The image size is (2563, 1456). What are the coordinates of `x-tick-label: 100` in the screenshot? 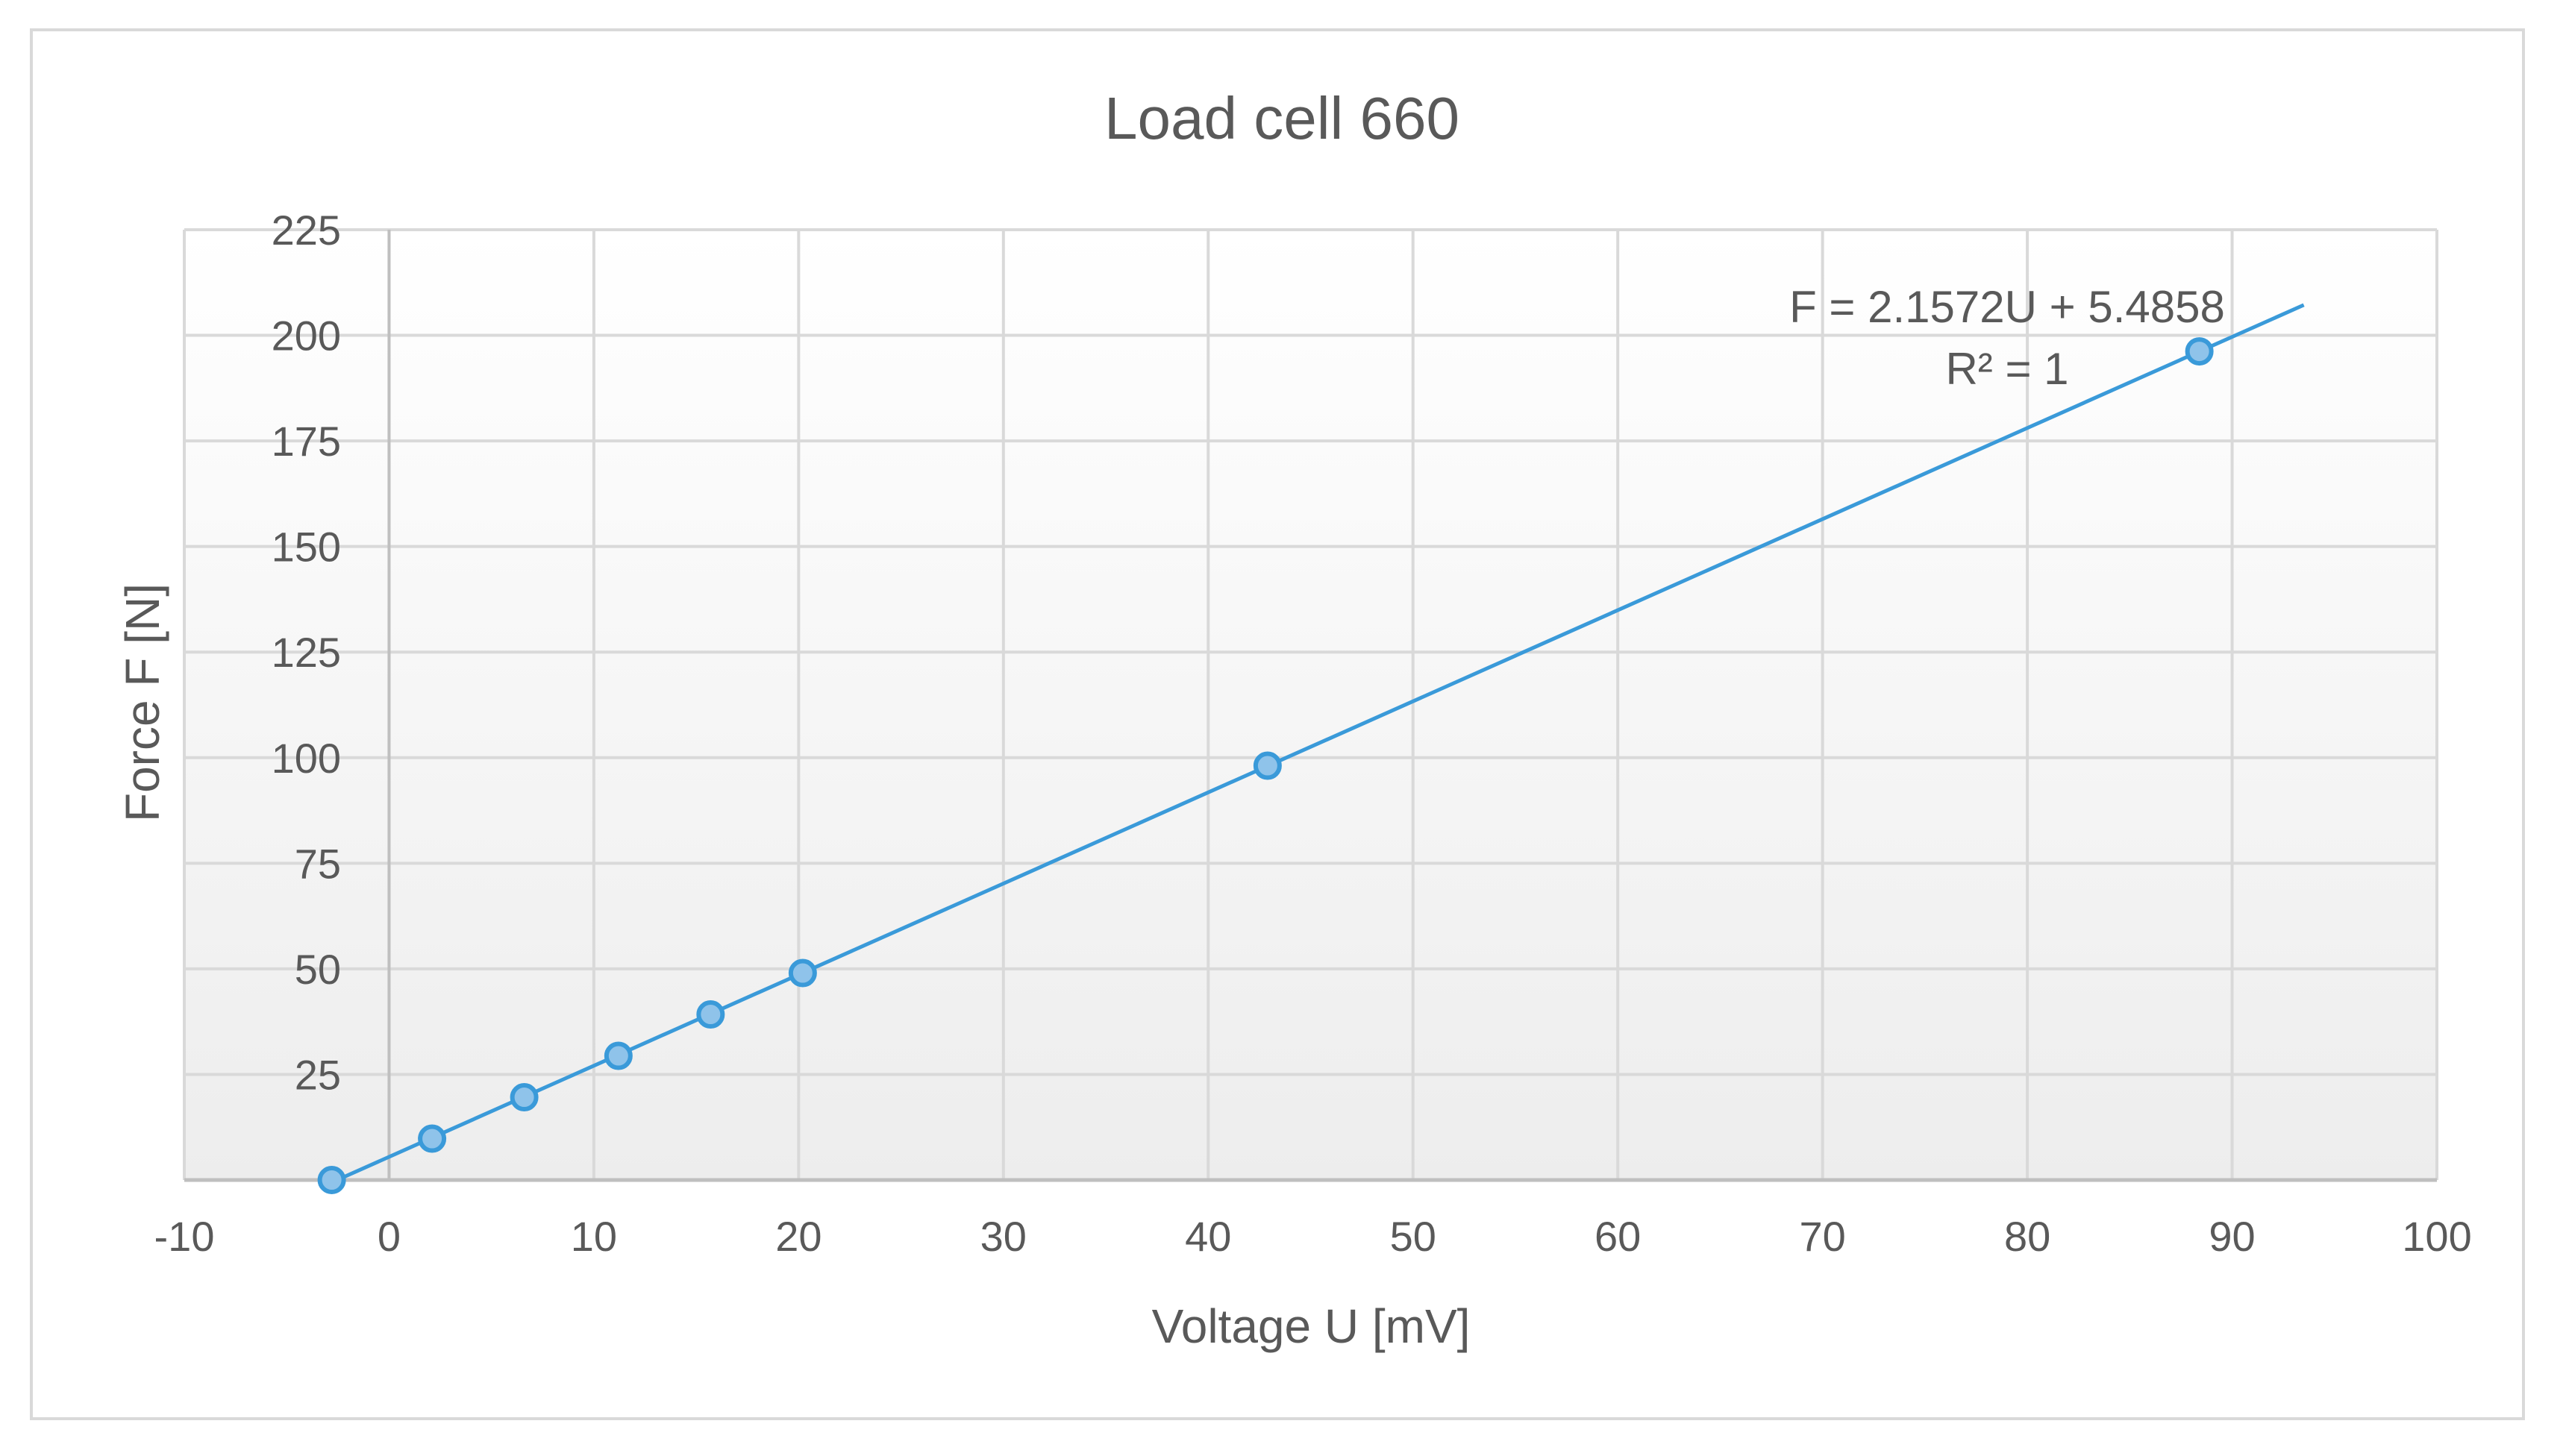 It's located at (2436, 1236).